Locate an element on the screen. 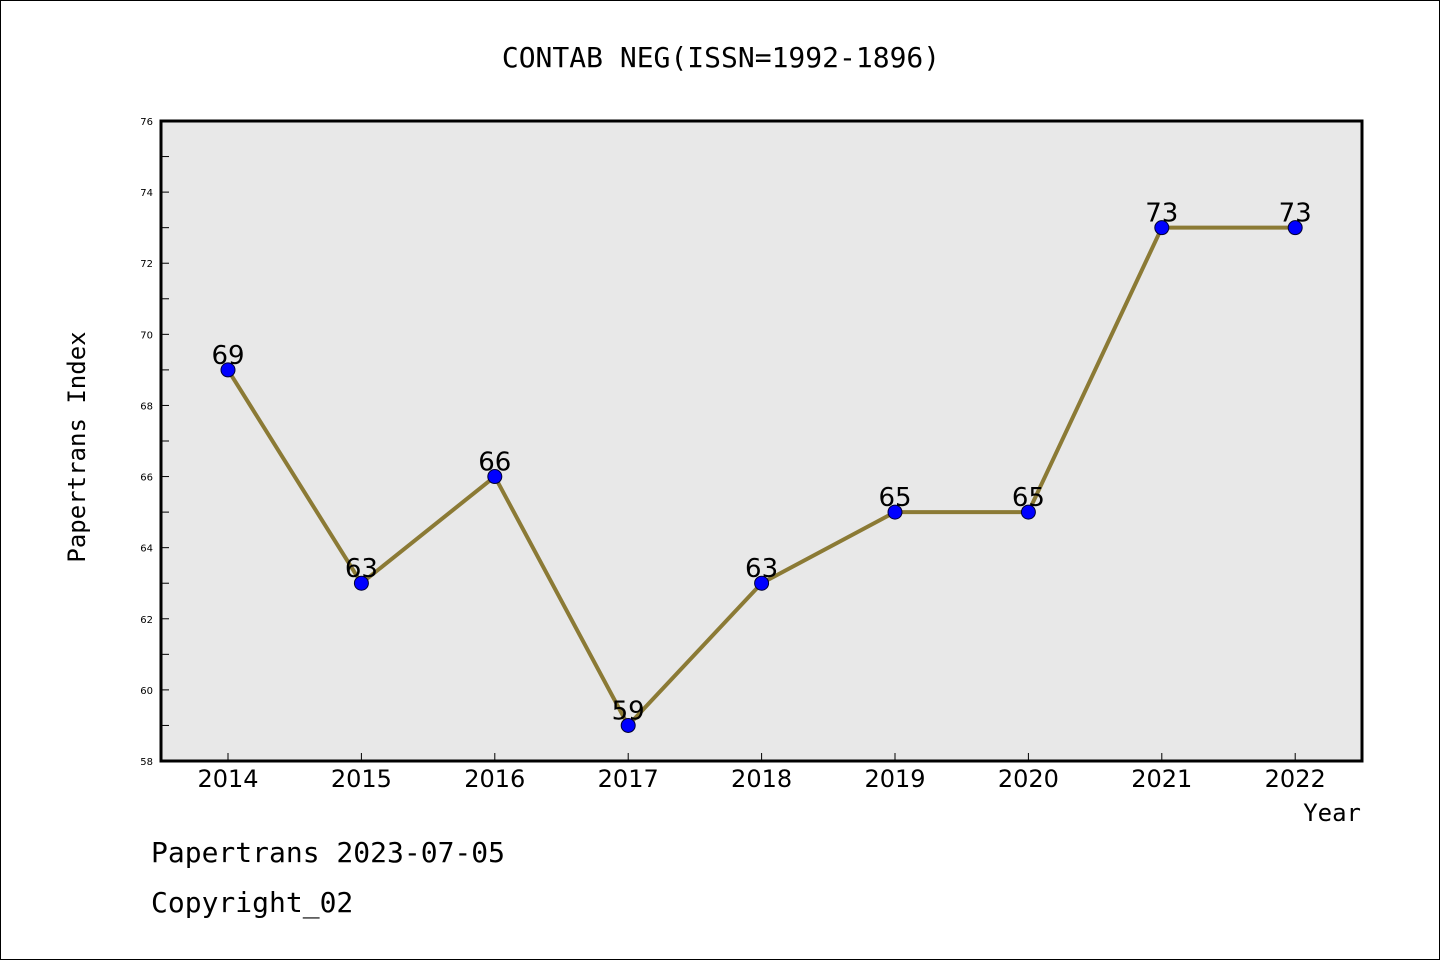  y-tick-label: 74 is located at coordinates (146, 193).